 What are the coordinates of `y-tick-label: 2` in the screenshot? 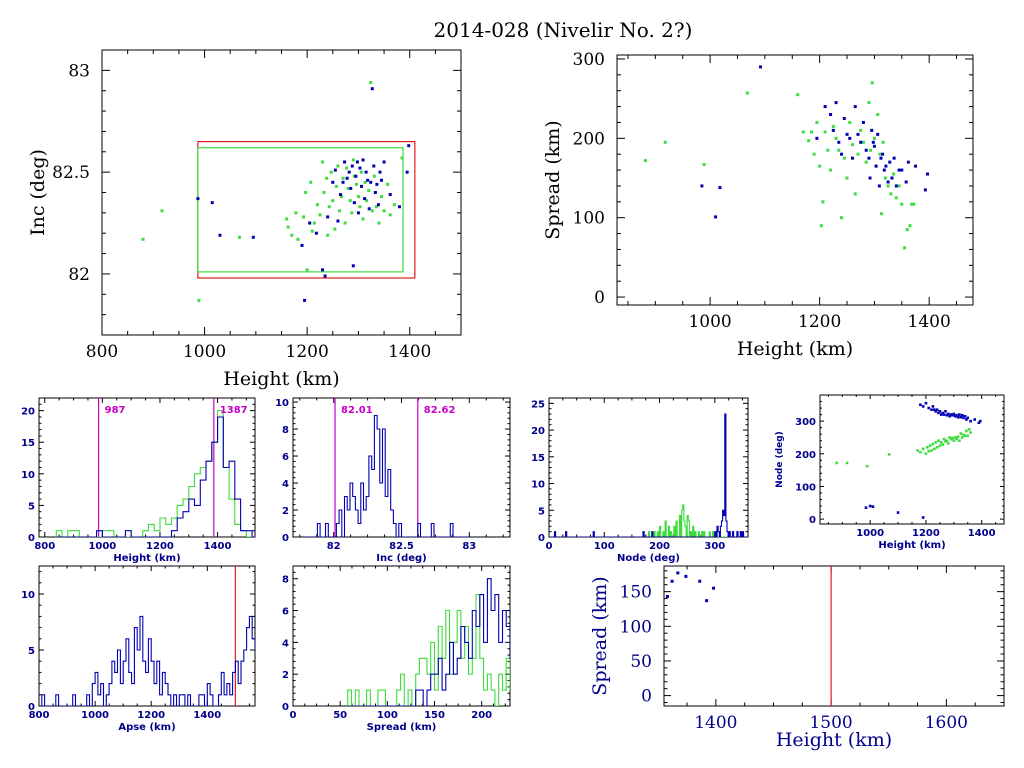 It's located at (285, 511).